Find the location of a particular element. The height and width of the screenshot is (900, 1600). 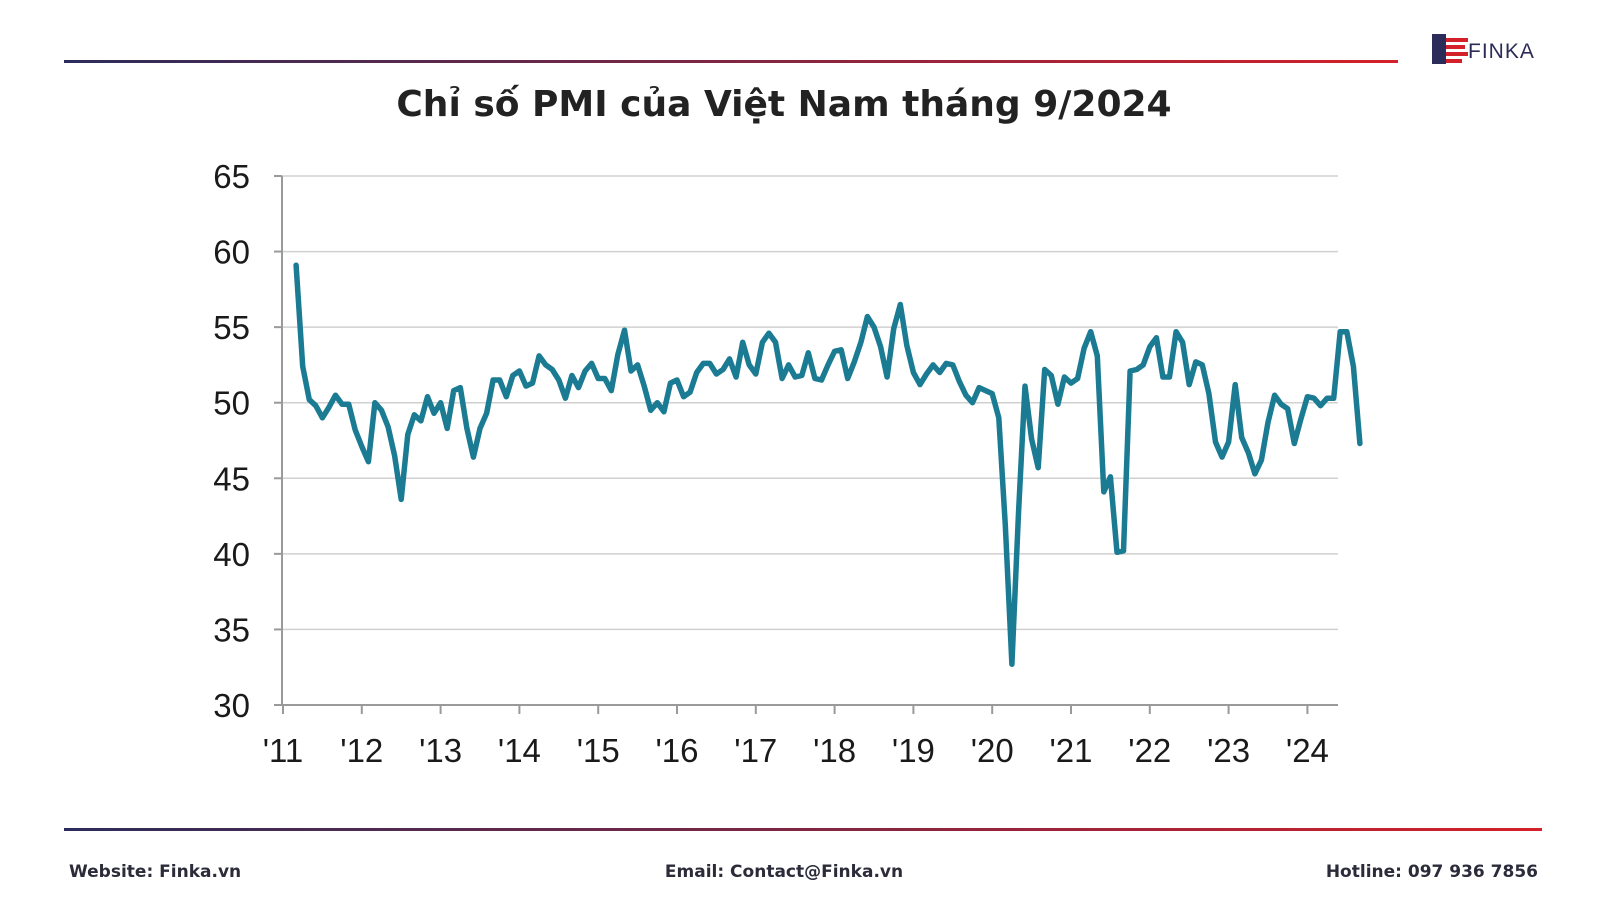

y-tick-label: 35 is located at coordinates (231, 629).